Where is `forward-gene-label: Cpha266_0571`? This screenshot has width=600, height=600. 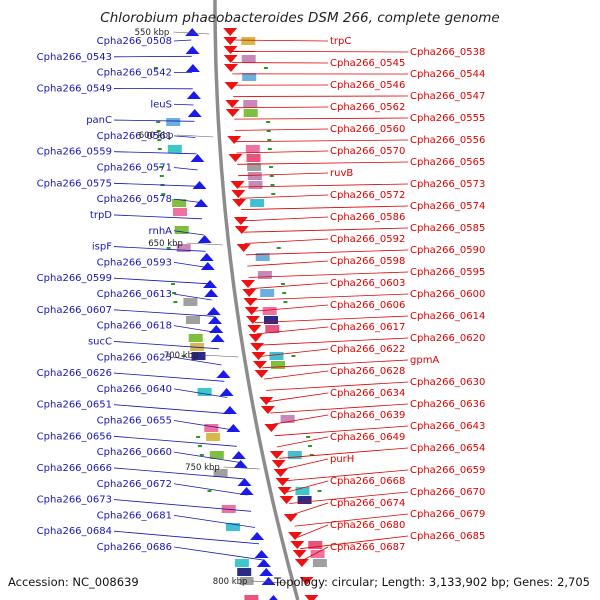 forward-gene-label: Cpha266_0571 is located at coordinates (134, 168).